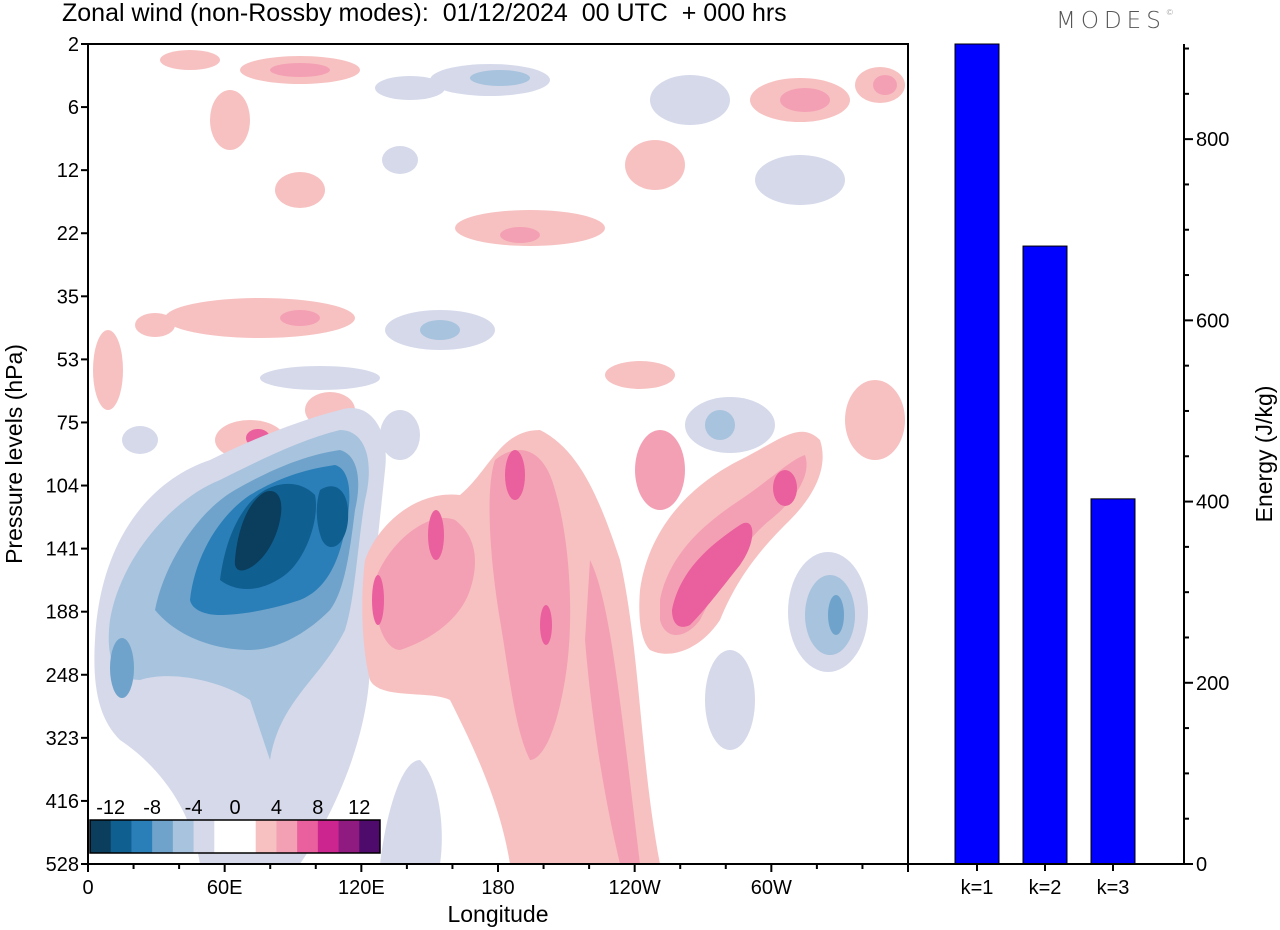  I want to click on energy-tick-label: 800, so click(1212, 140).